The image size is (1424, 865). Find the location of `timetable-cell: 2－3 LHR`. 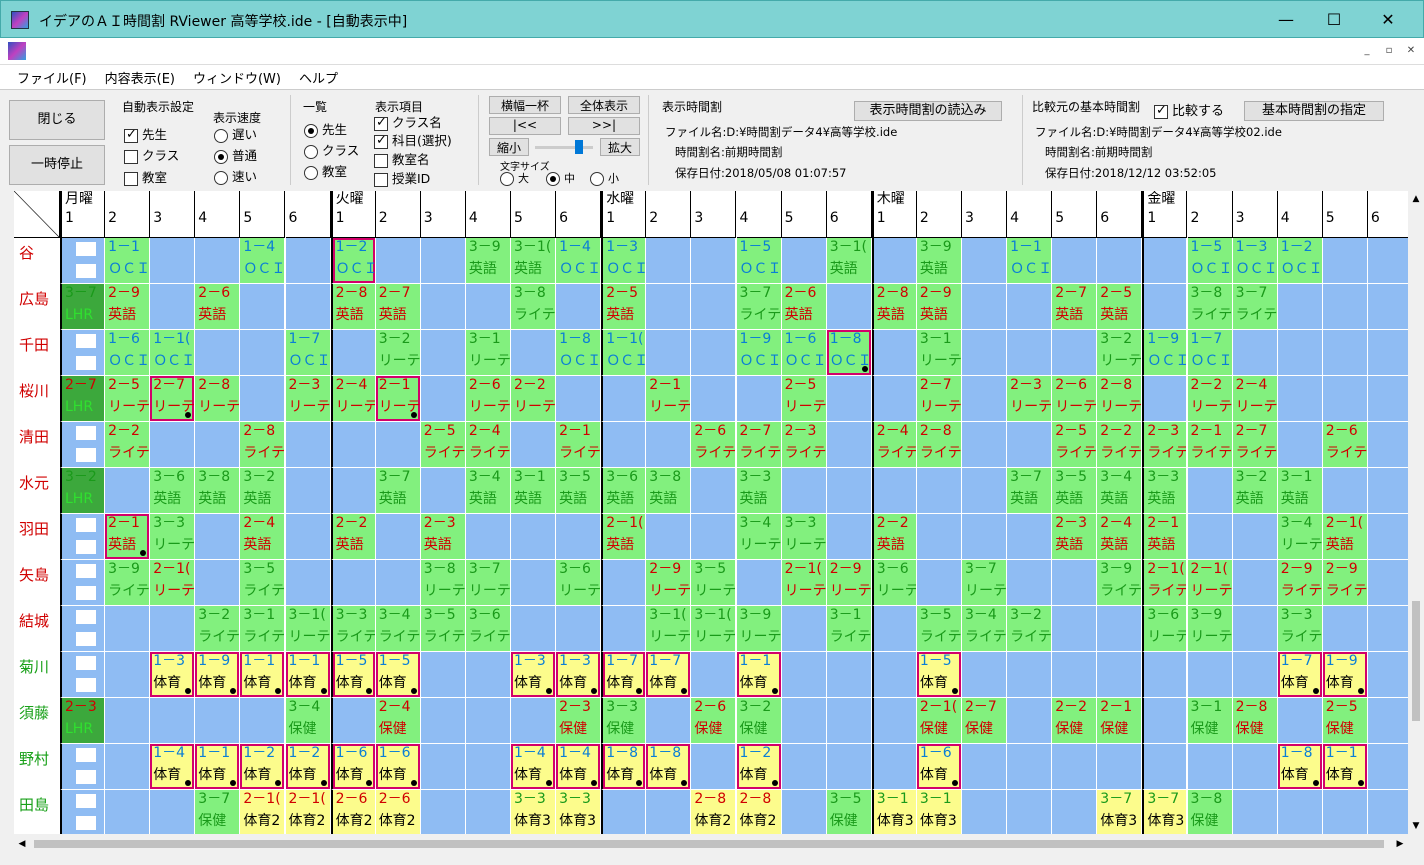

timetable-cell: 2－3 LHR is located at coordinates (83, 721).